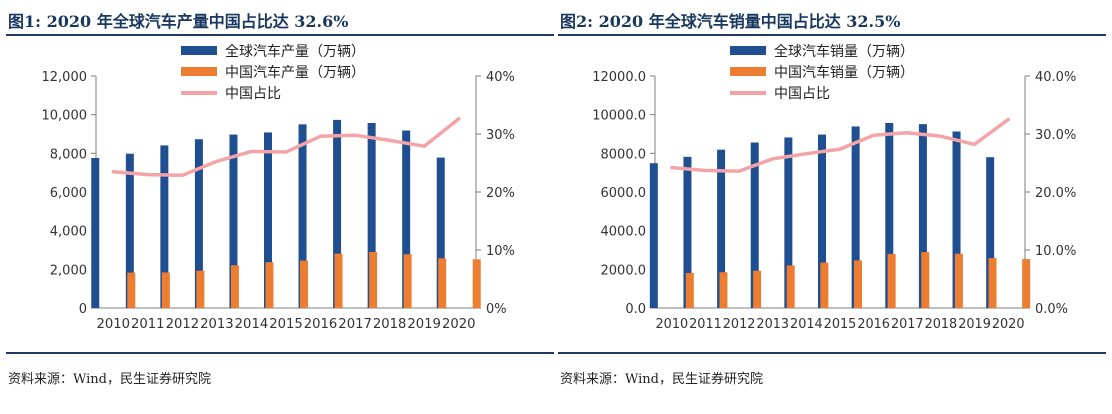 This screenshot has width=1112, height=414. Describe the element at coordinates (730, 21) in the screenshot. I see `figure-title: 图2: 2020 年全球汽车销量中国占比达 32.5%` at that location.